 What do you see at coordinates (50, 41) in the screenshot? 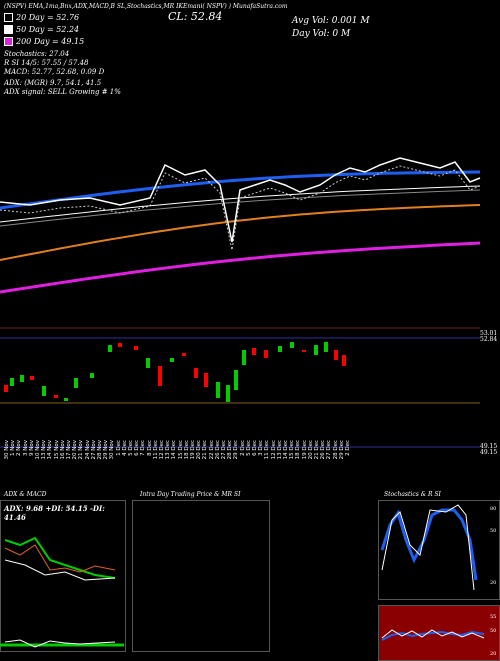
I see `legend-label-200: 200 Day = 49.15` at bounding box center [50, 41].